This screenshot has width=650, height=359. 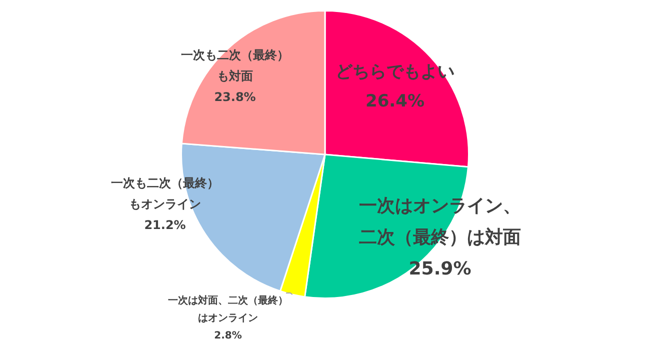 I want to click on slice-label: 一次は対面、二次（最終）はオンライン, so click(x=228, y=309).